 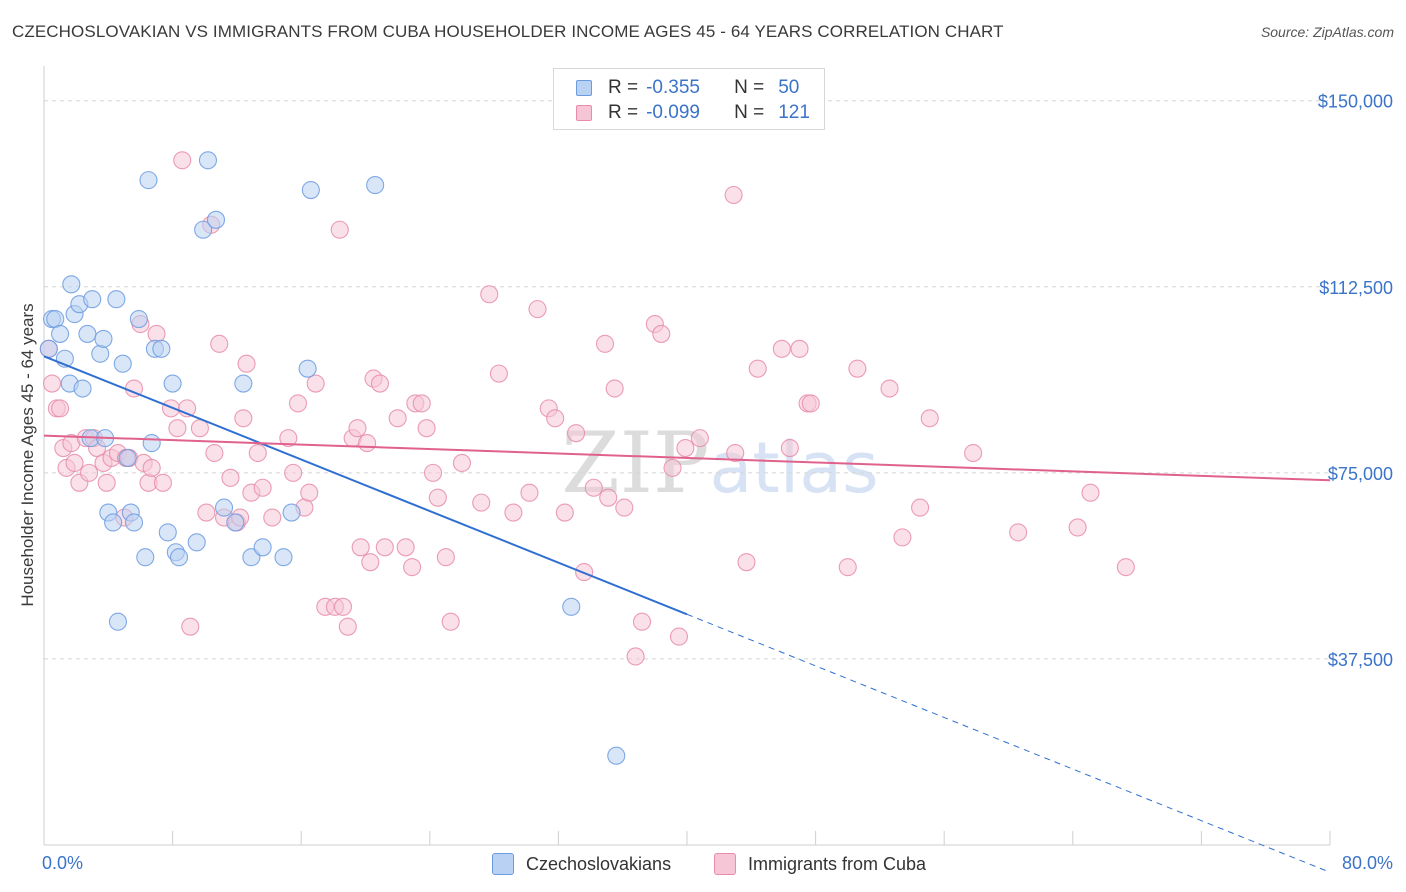 I want to click on legend-n-value: 121, so click(x=794, y=112).